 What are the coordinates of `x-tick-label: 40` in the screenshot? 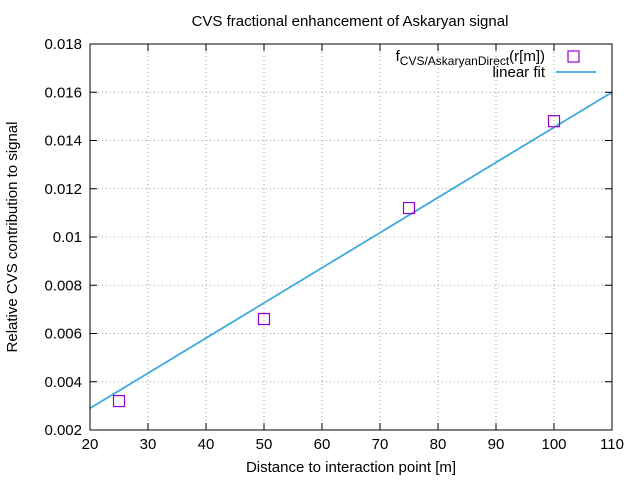 It's located at (206, 444).